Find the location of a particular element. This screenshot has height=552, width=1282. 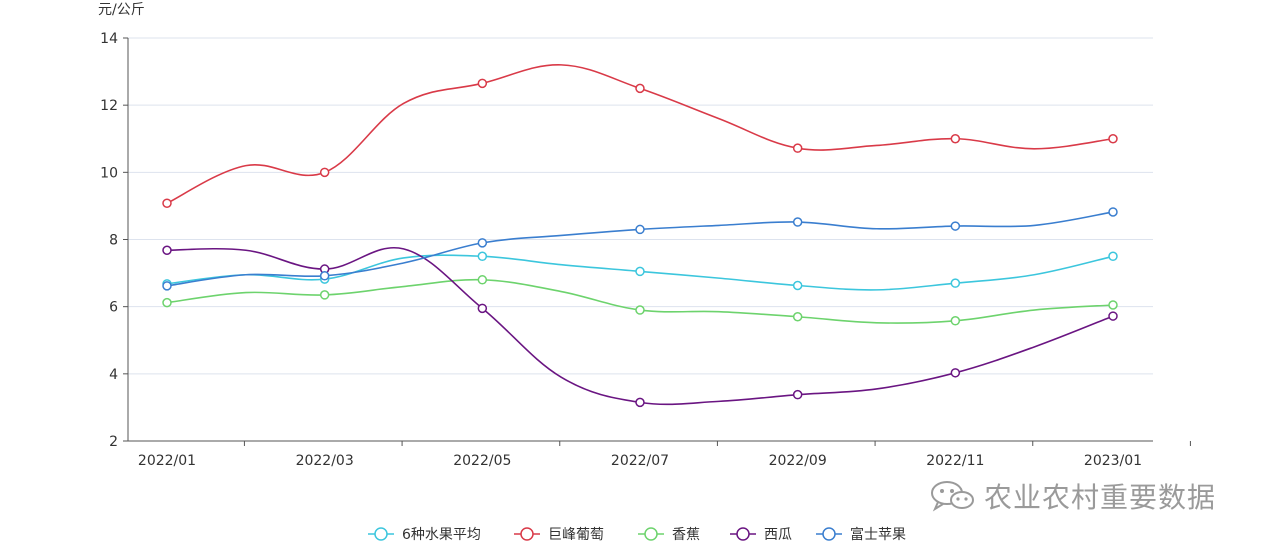

x-tick-label: 2023/01 is located at coordinates (1113, 461).